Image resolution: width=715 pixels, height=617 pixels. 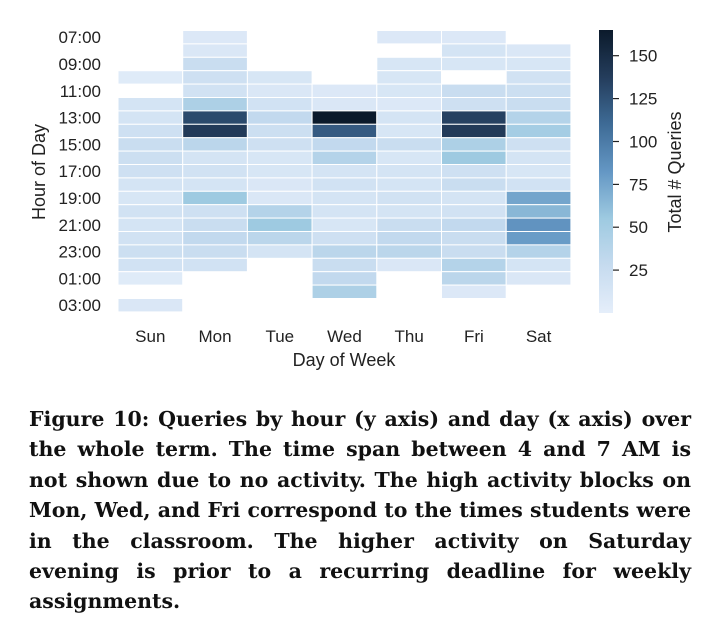 What do you see at coordinates (79, 64) in the screenshot?
I see `y-tick-label: 09:00` at bounding box center [79, 64].